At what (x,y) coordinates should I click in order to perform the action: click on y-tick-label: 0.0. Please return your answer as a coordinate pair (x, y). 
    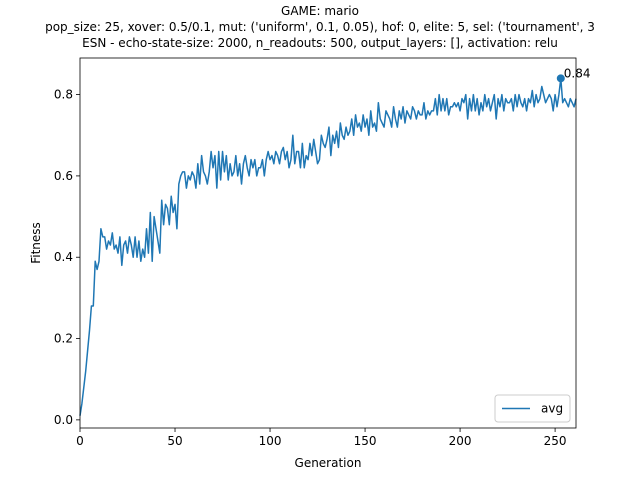
    Looking at the image, I should click on (63, 420).